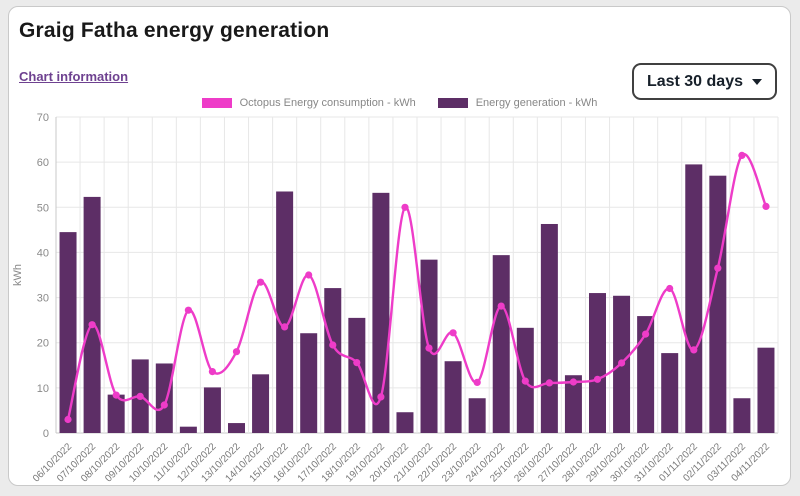 Image resolution: width=800 pixels, height=496 pixels. What do you see at coordinates (43, 208) in the screenshot?
I see `y-tick-label: 50` at bounding box center [43, 208].